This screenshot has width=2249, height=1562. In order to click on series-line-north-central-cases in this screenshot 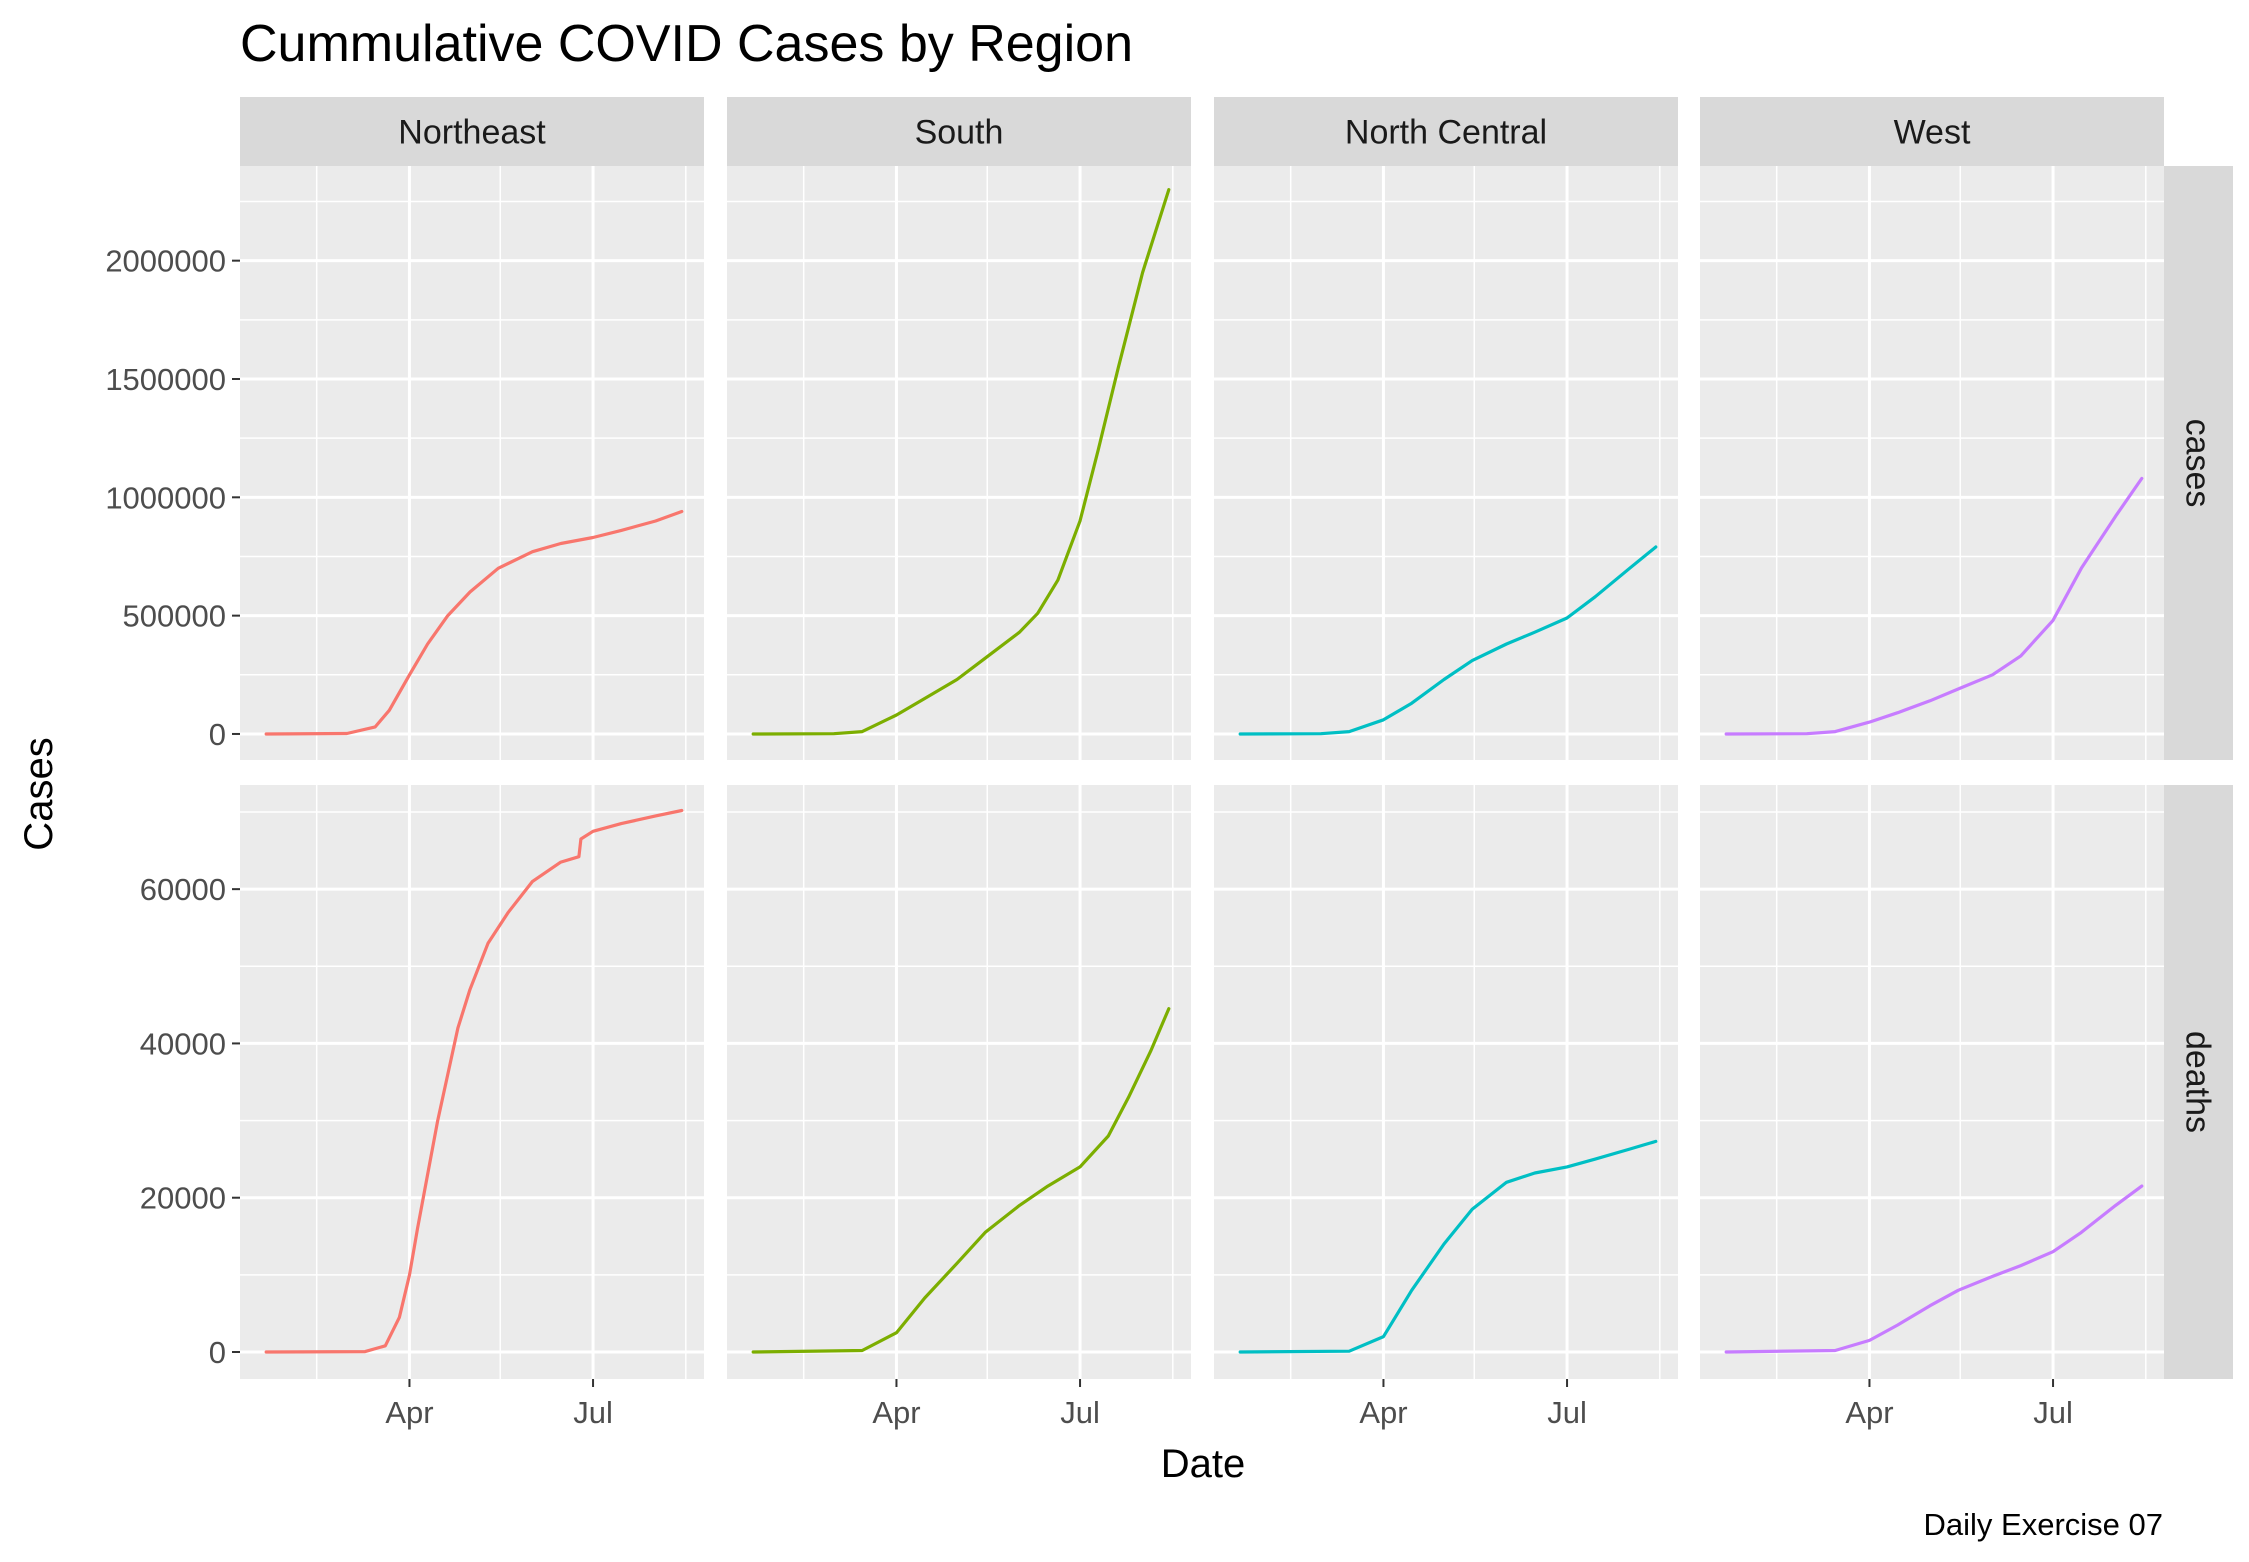, I will do `click(1448, 640)`.